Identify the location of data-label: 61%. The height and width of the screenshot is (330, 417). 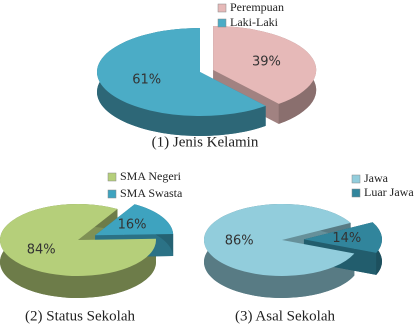
(146, 80).